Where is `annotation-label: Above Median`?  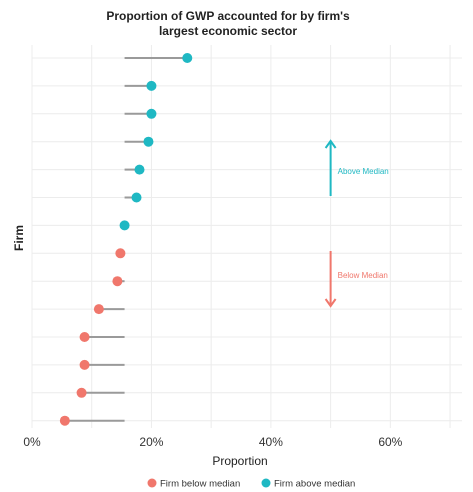
annotation-label: Above Median is located at coordinates (363, 171).